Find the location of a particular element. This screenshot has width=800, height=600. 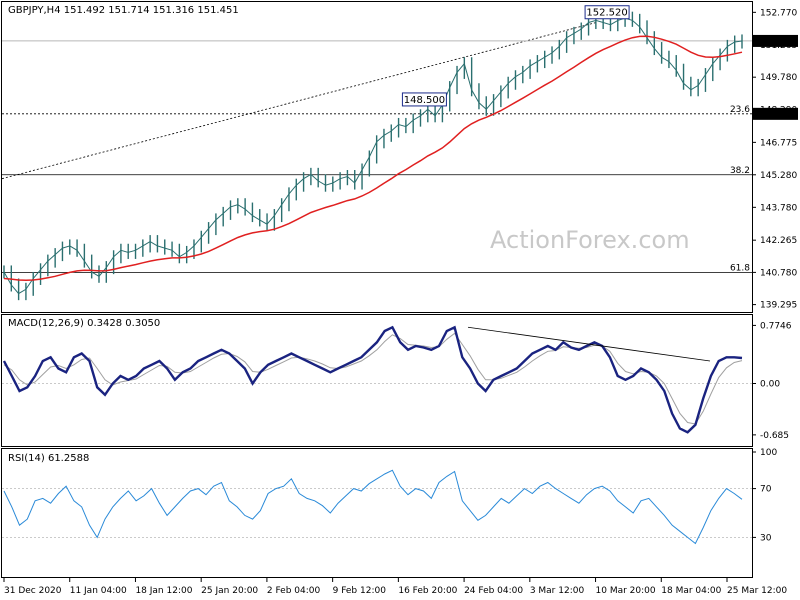

x-tick-label: 25 Mar 12:00 is located at coordinates (757, 591).